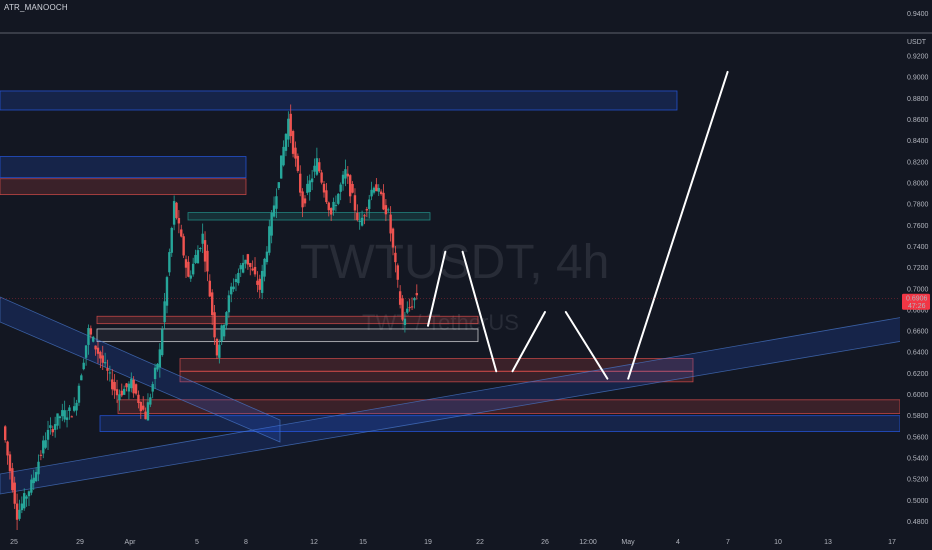 The width and height of the screenshot is (932, 550). Describe the element at coordinates (917, 306) in the screenshot. I see `price-tag-countdown: 47:26` at that location.